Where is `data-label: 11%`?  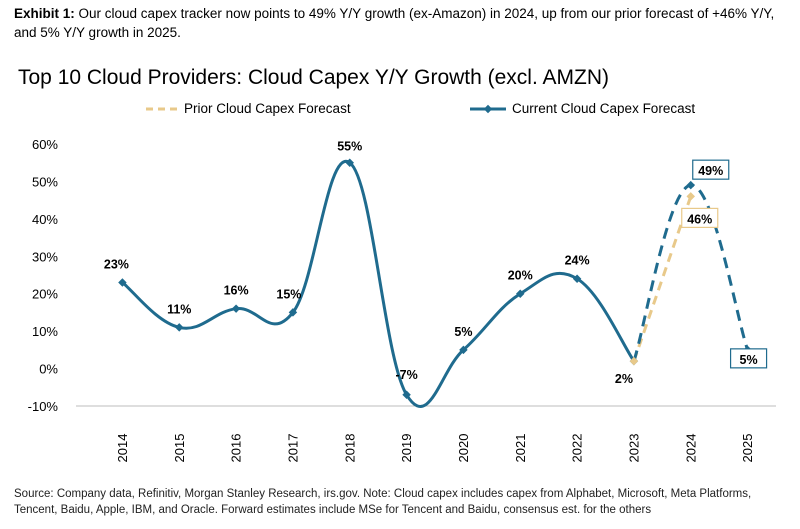 data-label: 11% is located at coordinates (179, 309).